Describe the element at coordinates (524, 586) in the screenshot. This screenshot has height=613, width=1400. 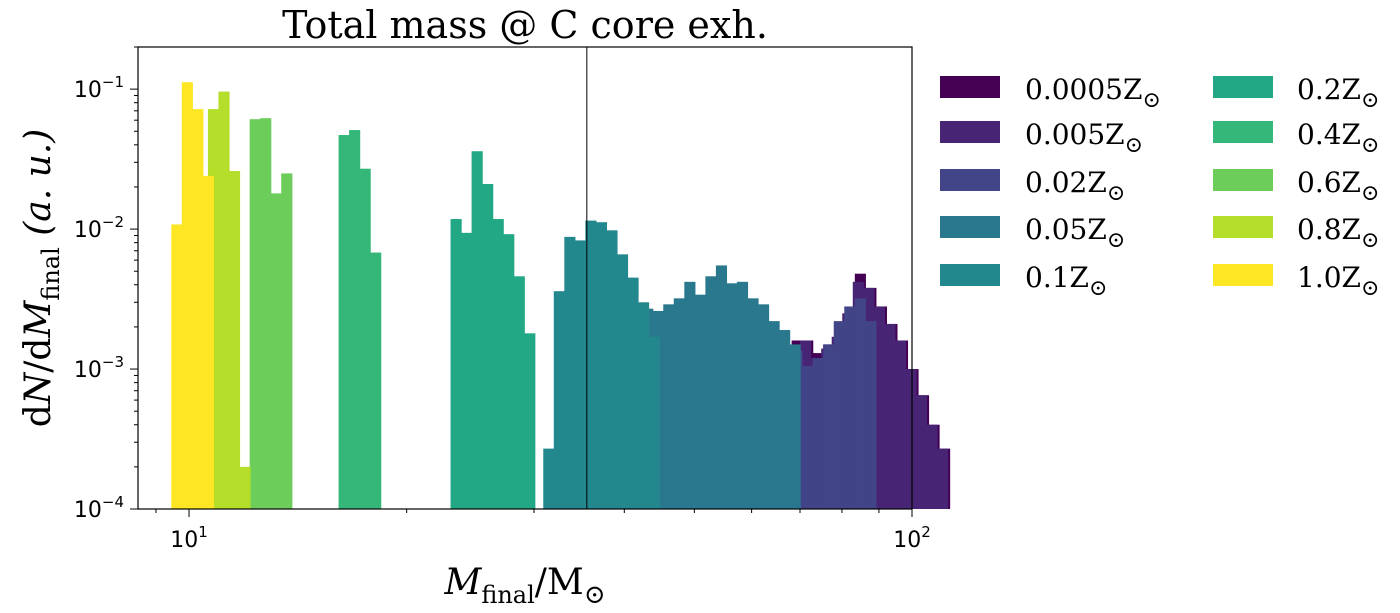
I see `x-axis-label: Mfinal/M⊙` at that location.